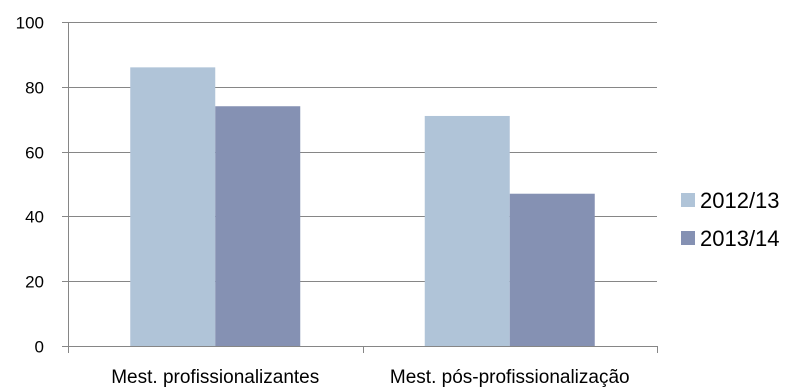  Describe the element at coordinates (740, 200) in the screenshot. I see `legend-label: 2012/13` at that location.